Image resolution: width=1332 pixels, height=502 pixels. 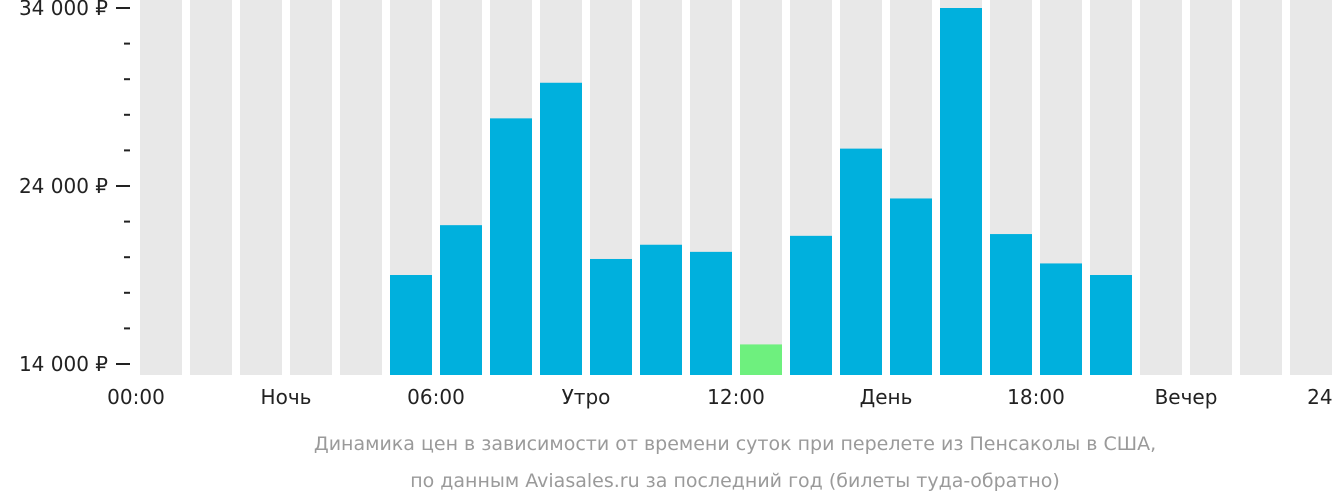 I want to click on x-tick-label: 18:00, so click(x=1036, y=397).